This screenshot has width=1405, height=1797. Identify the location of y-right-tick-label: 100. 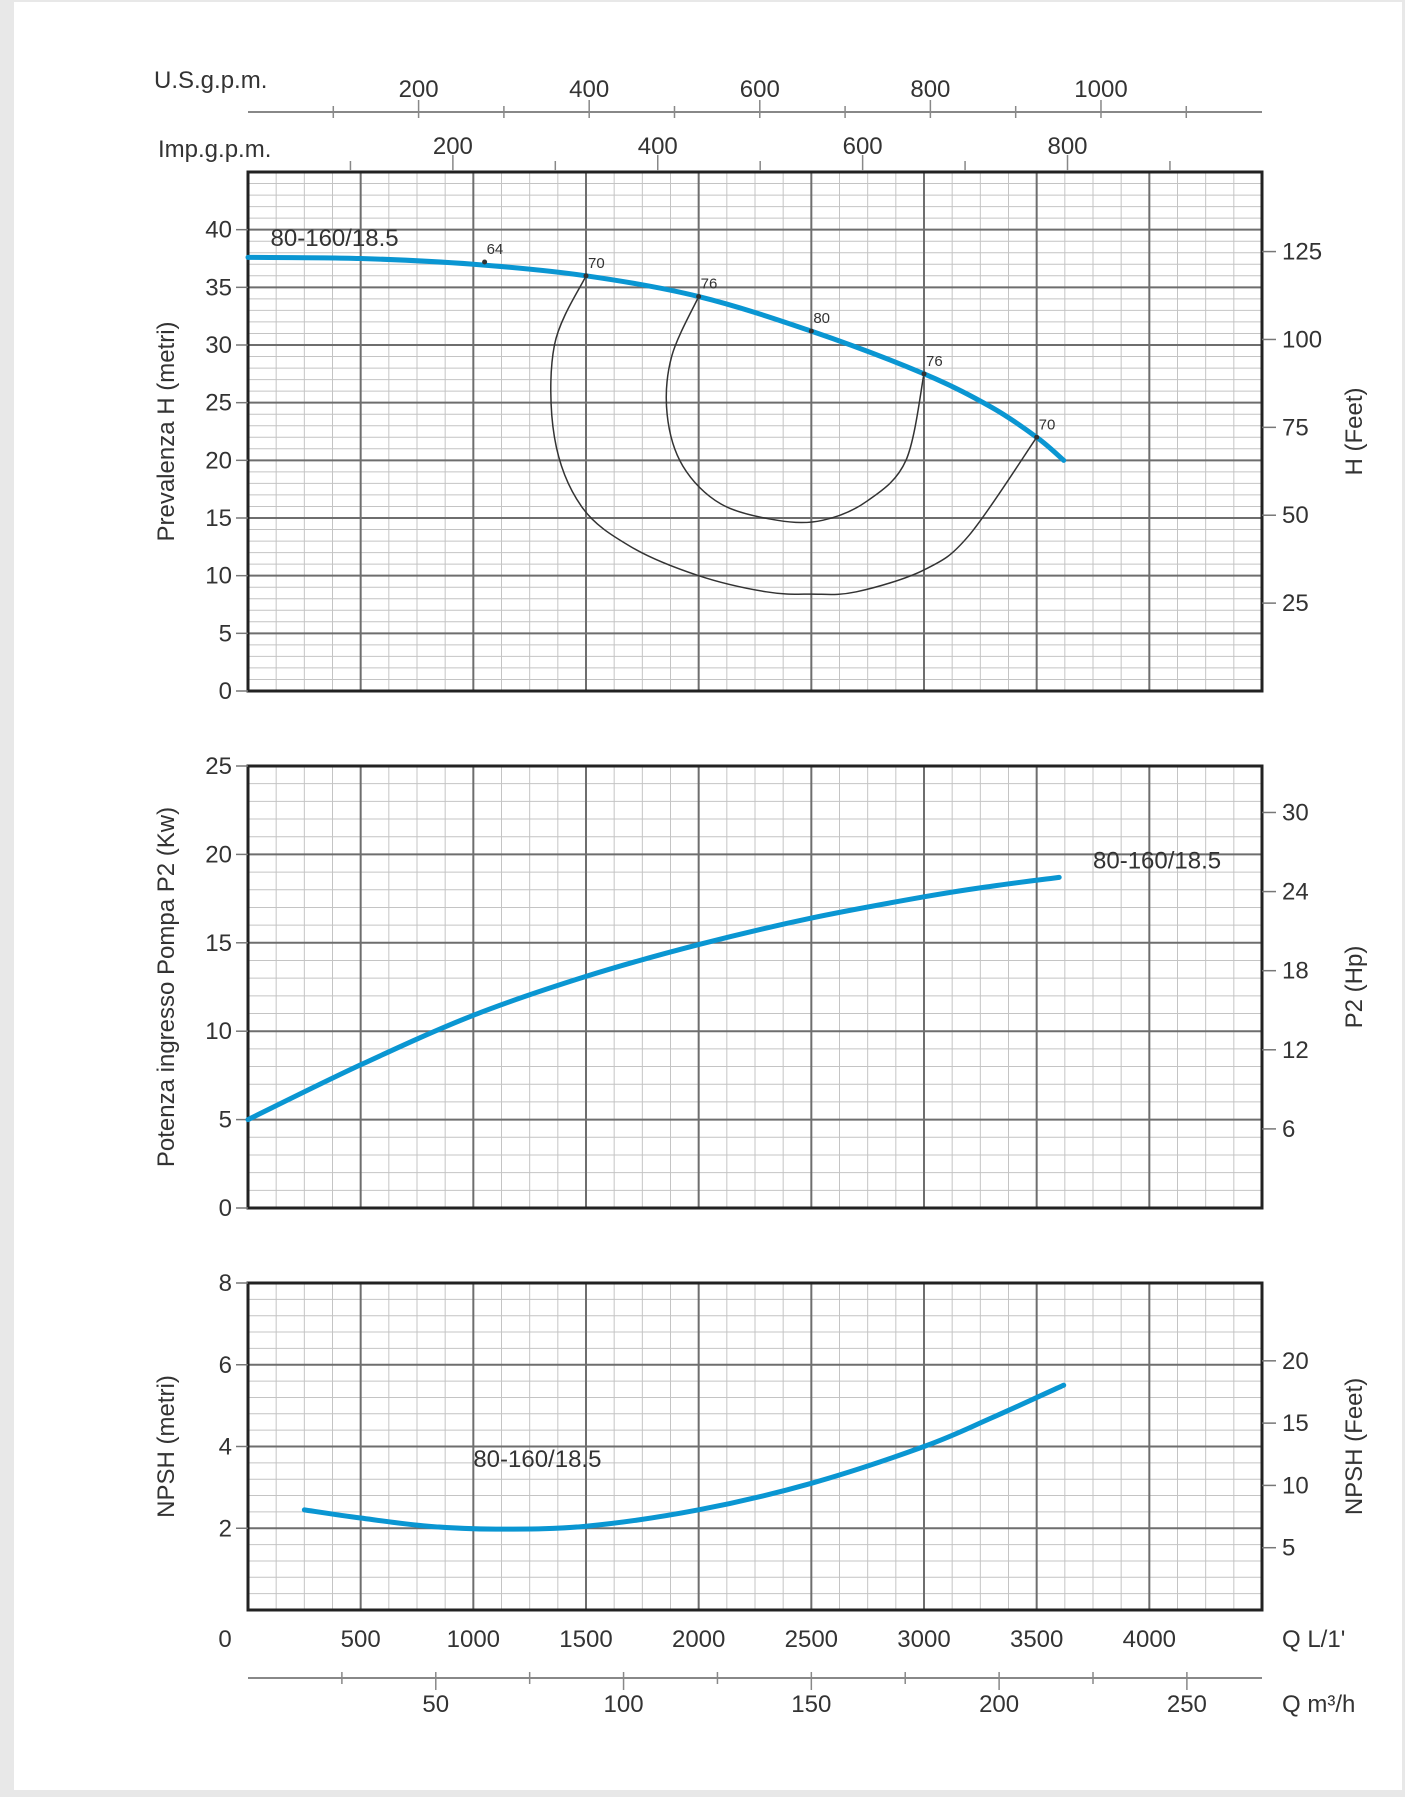
(1302, 339).